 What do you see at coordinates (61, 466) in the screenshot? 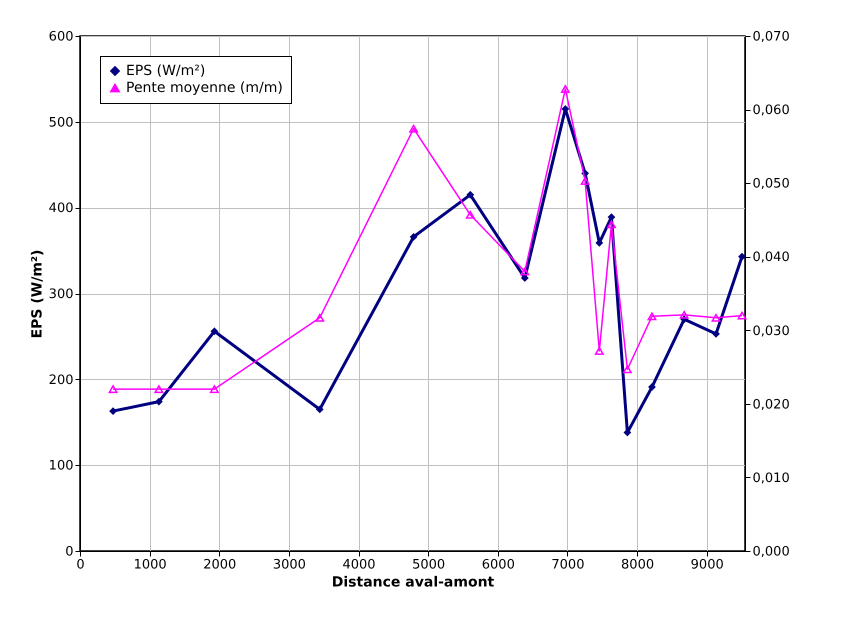
I see `y-tick-label: 100` at bounding box center [61, 466].